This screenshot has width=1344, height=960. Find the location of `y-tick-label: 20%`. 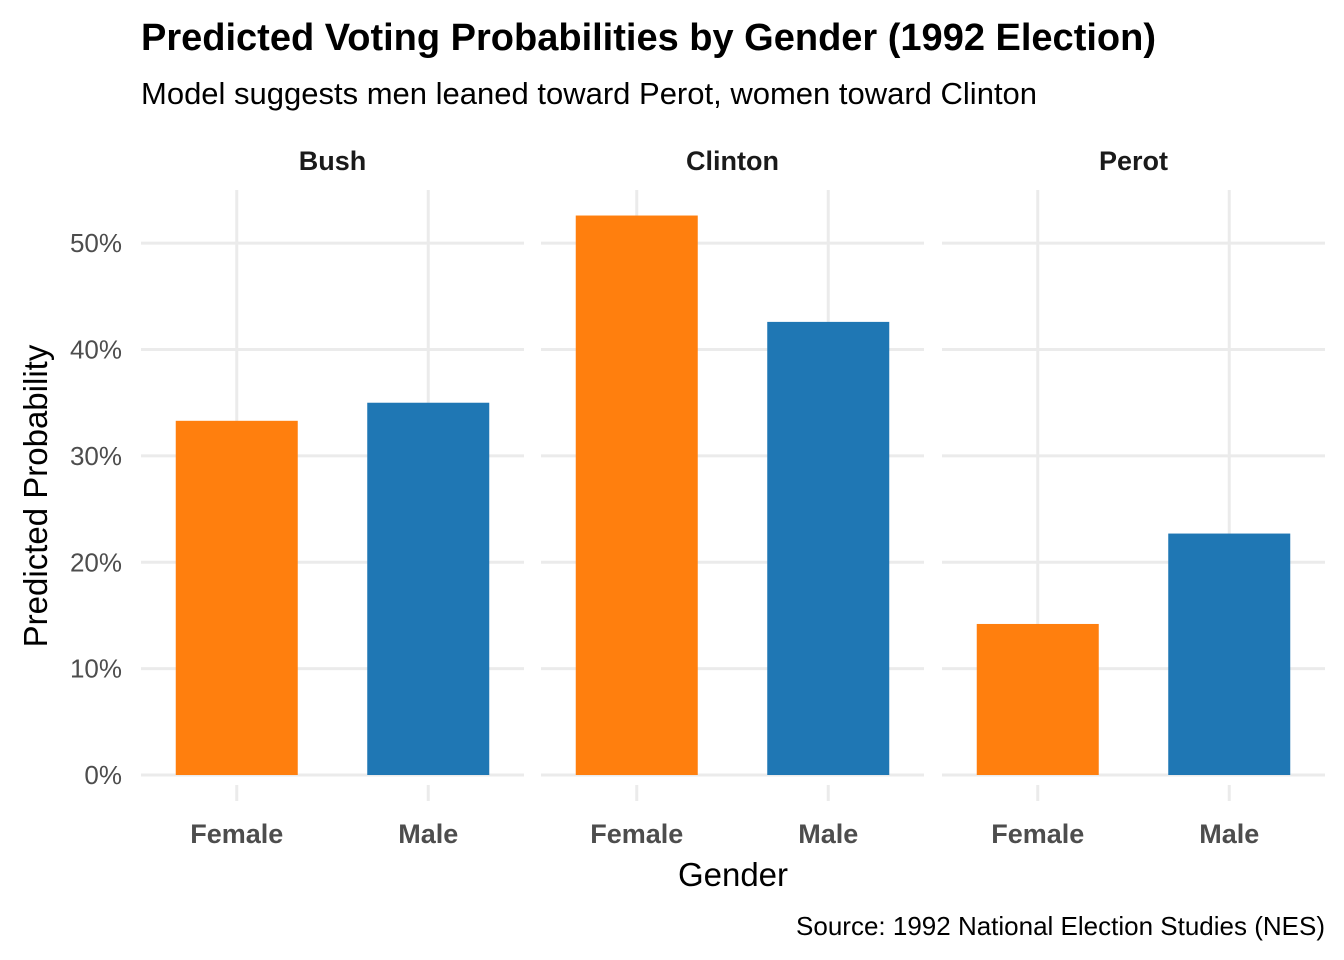

y-tick-label: 20% is located at coordinates (96, 562).